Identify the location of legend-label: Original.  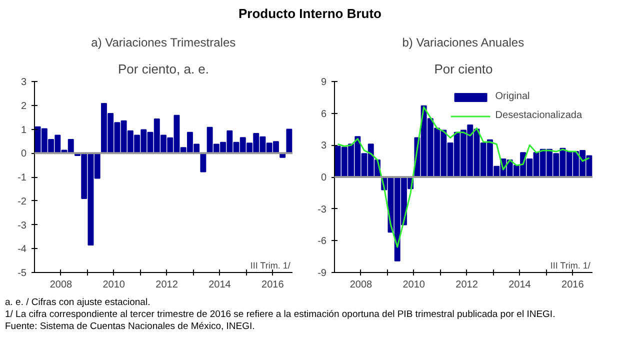
(512, 96).